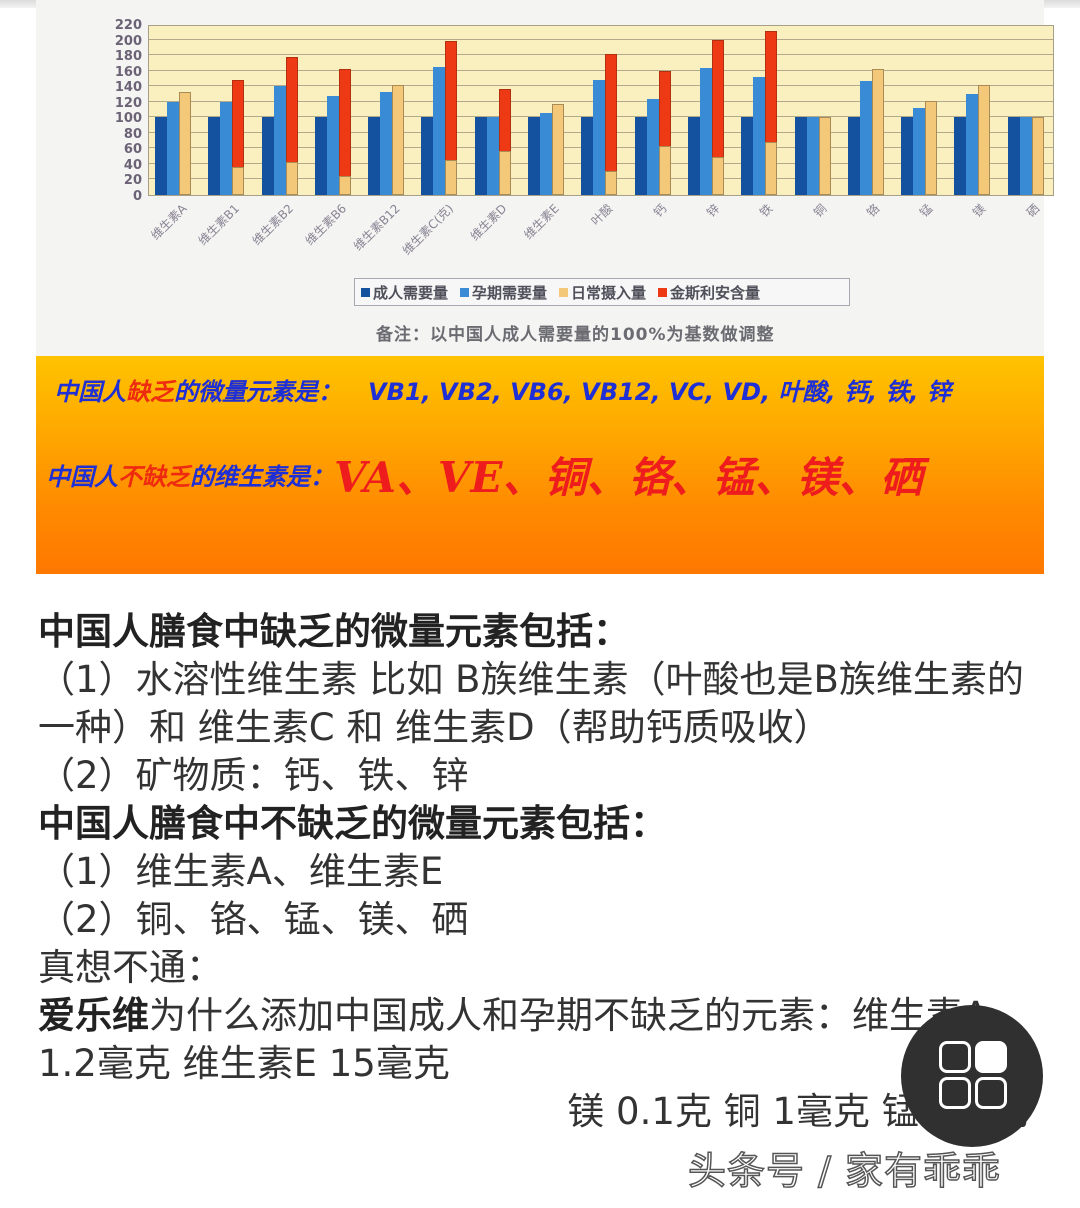 Image resolution: width=1080 pixels, height=1208 pixels. I want to click on banner-text: 中国人不缺乏的维生素是：, so click(190, 477).